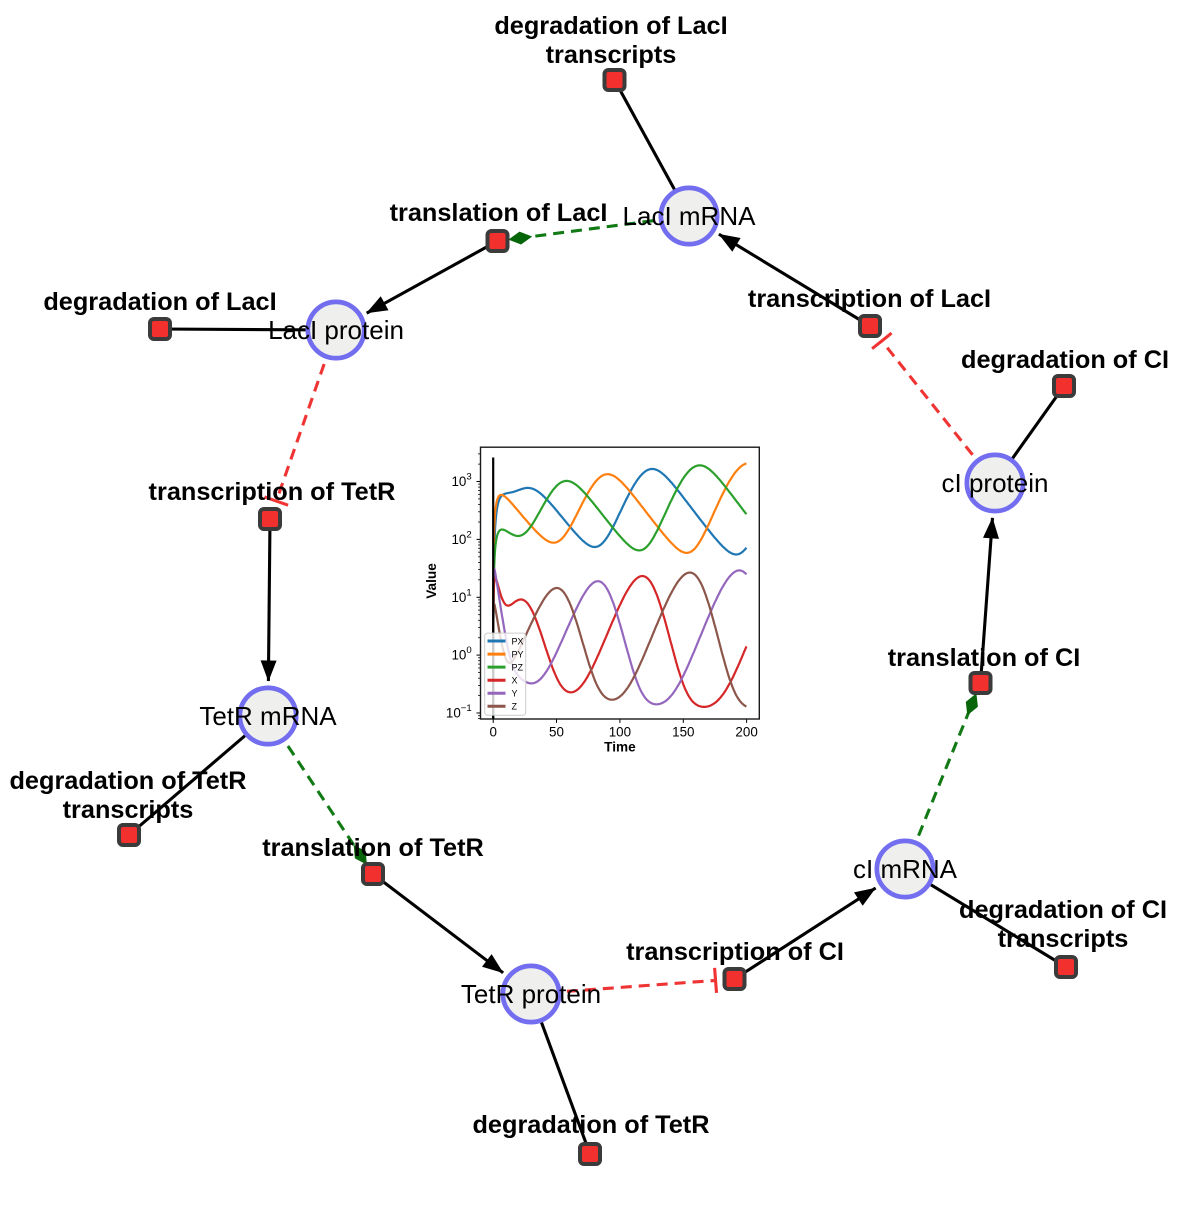 The width and height of the screenshot is (1189, 1205). What do you see at coordinates (373, 848) in the screenshot?
I see `svg-text: translation of TetR` at bounding box center [373, 848].